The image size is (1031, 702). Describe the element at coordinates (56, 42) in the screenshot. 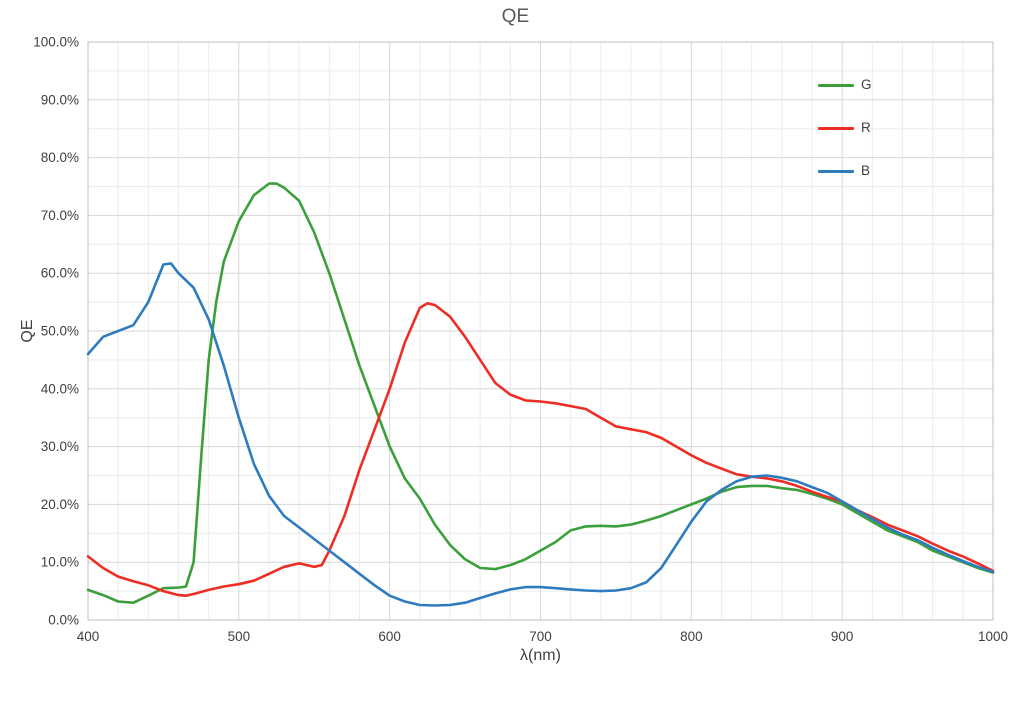

I see `svg-text: 100.0%` at that location.